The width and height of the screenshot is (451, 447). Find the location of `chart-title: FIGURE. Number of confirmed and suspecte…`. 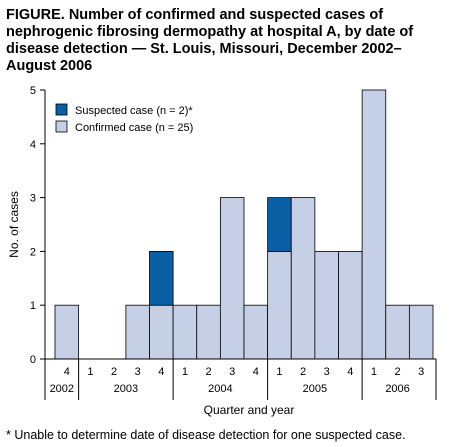

chart-title: FIGURE. Number of confirmed and suspecte… is located at coordinates (210, 40).